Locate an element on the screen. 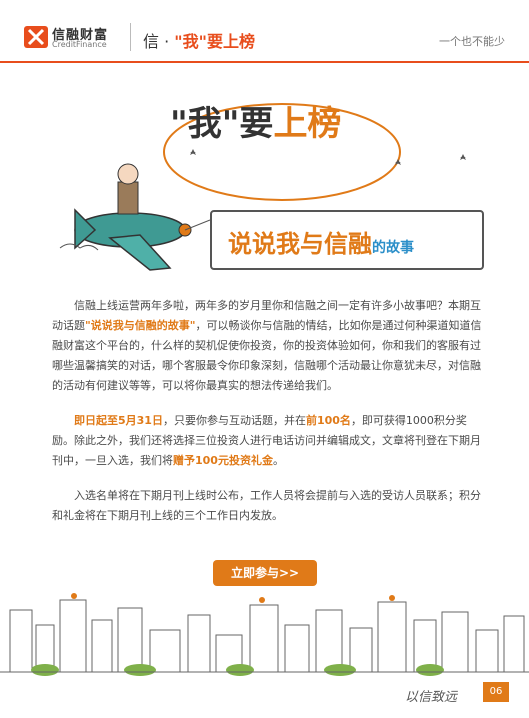 The width and height of the screenshot is (529, 718). banner-main-text: 说说我与信融的故事 is located at coordinates (321, 241).